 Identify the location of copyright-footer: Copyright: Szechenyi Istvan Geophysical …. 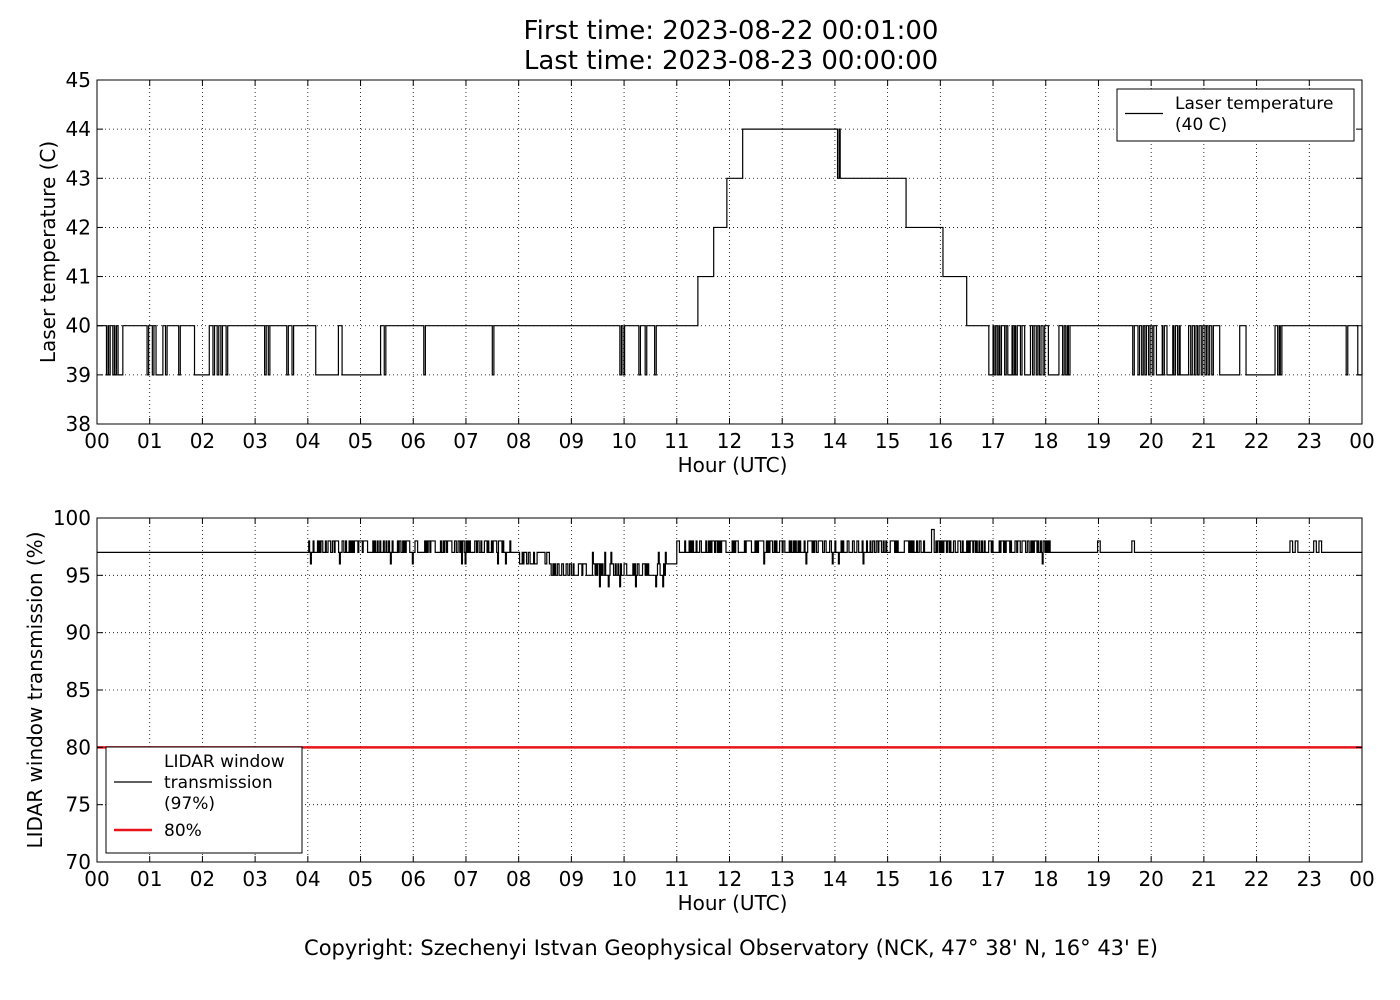
(731, 948).